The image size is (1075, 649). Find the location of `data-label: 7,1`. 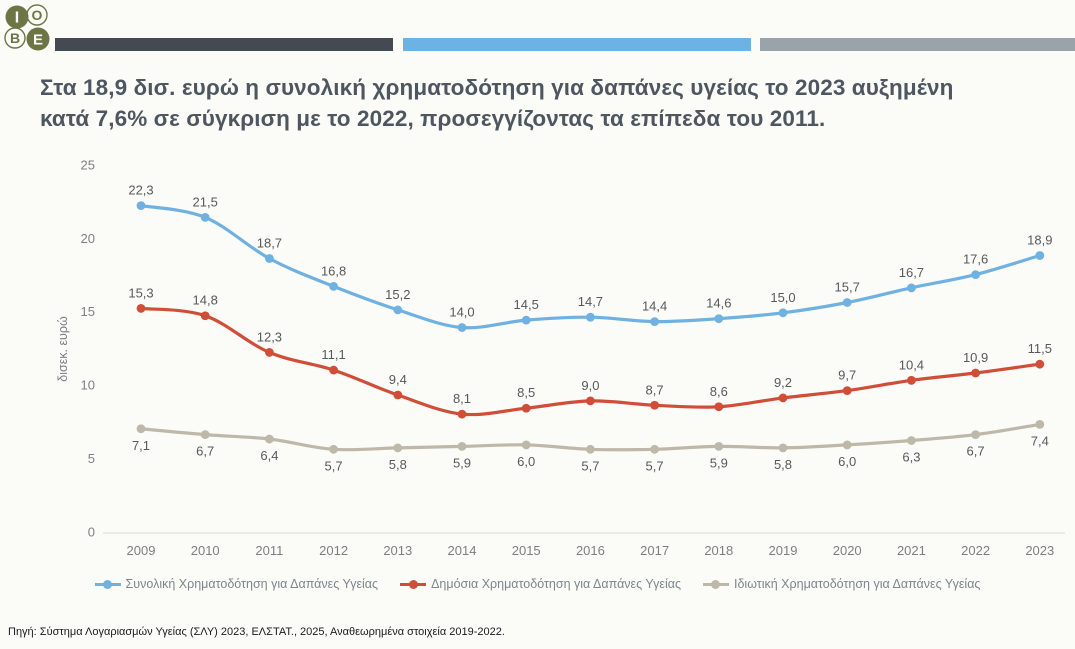

data-label: 7,1 is located at coordinates (141, 445).